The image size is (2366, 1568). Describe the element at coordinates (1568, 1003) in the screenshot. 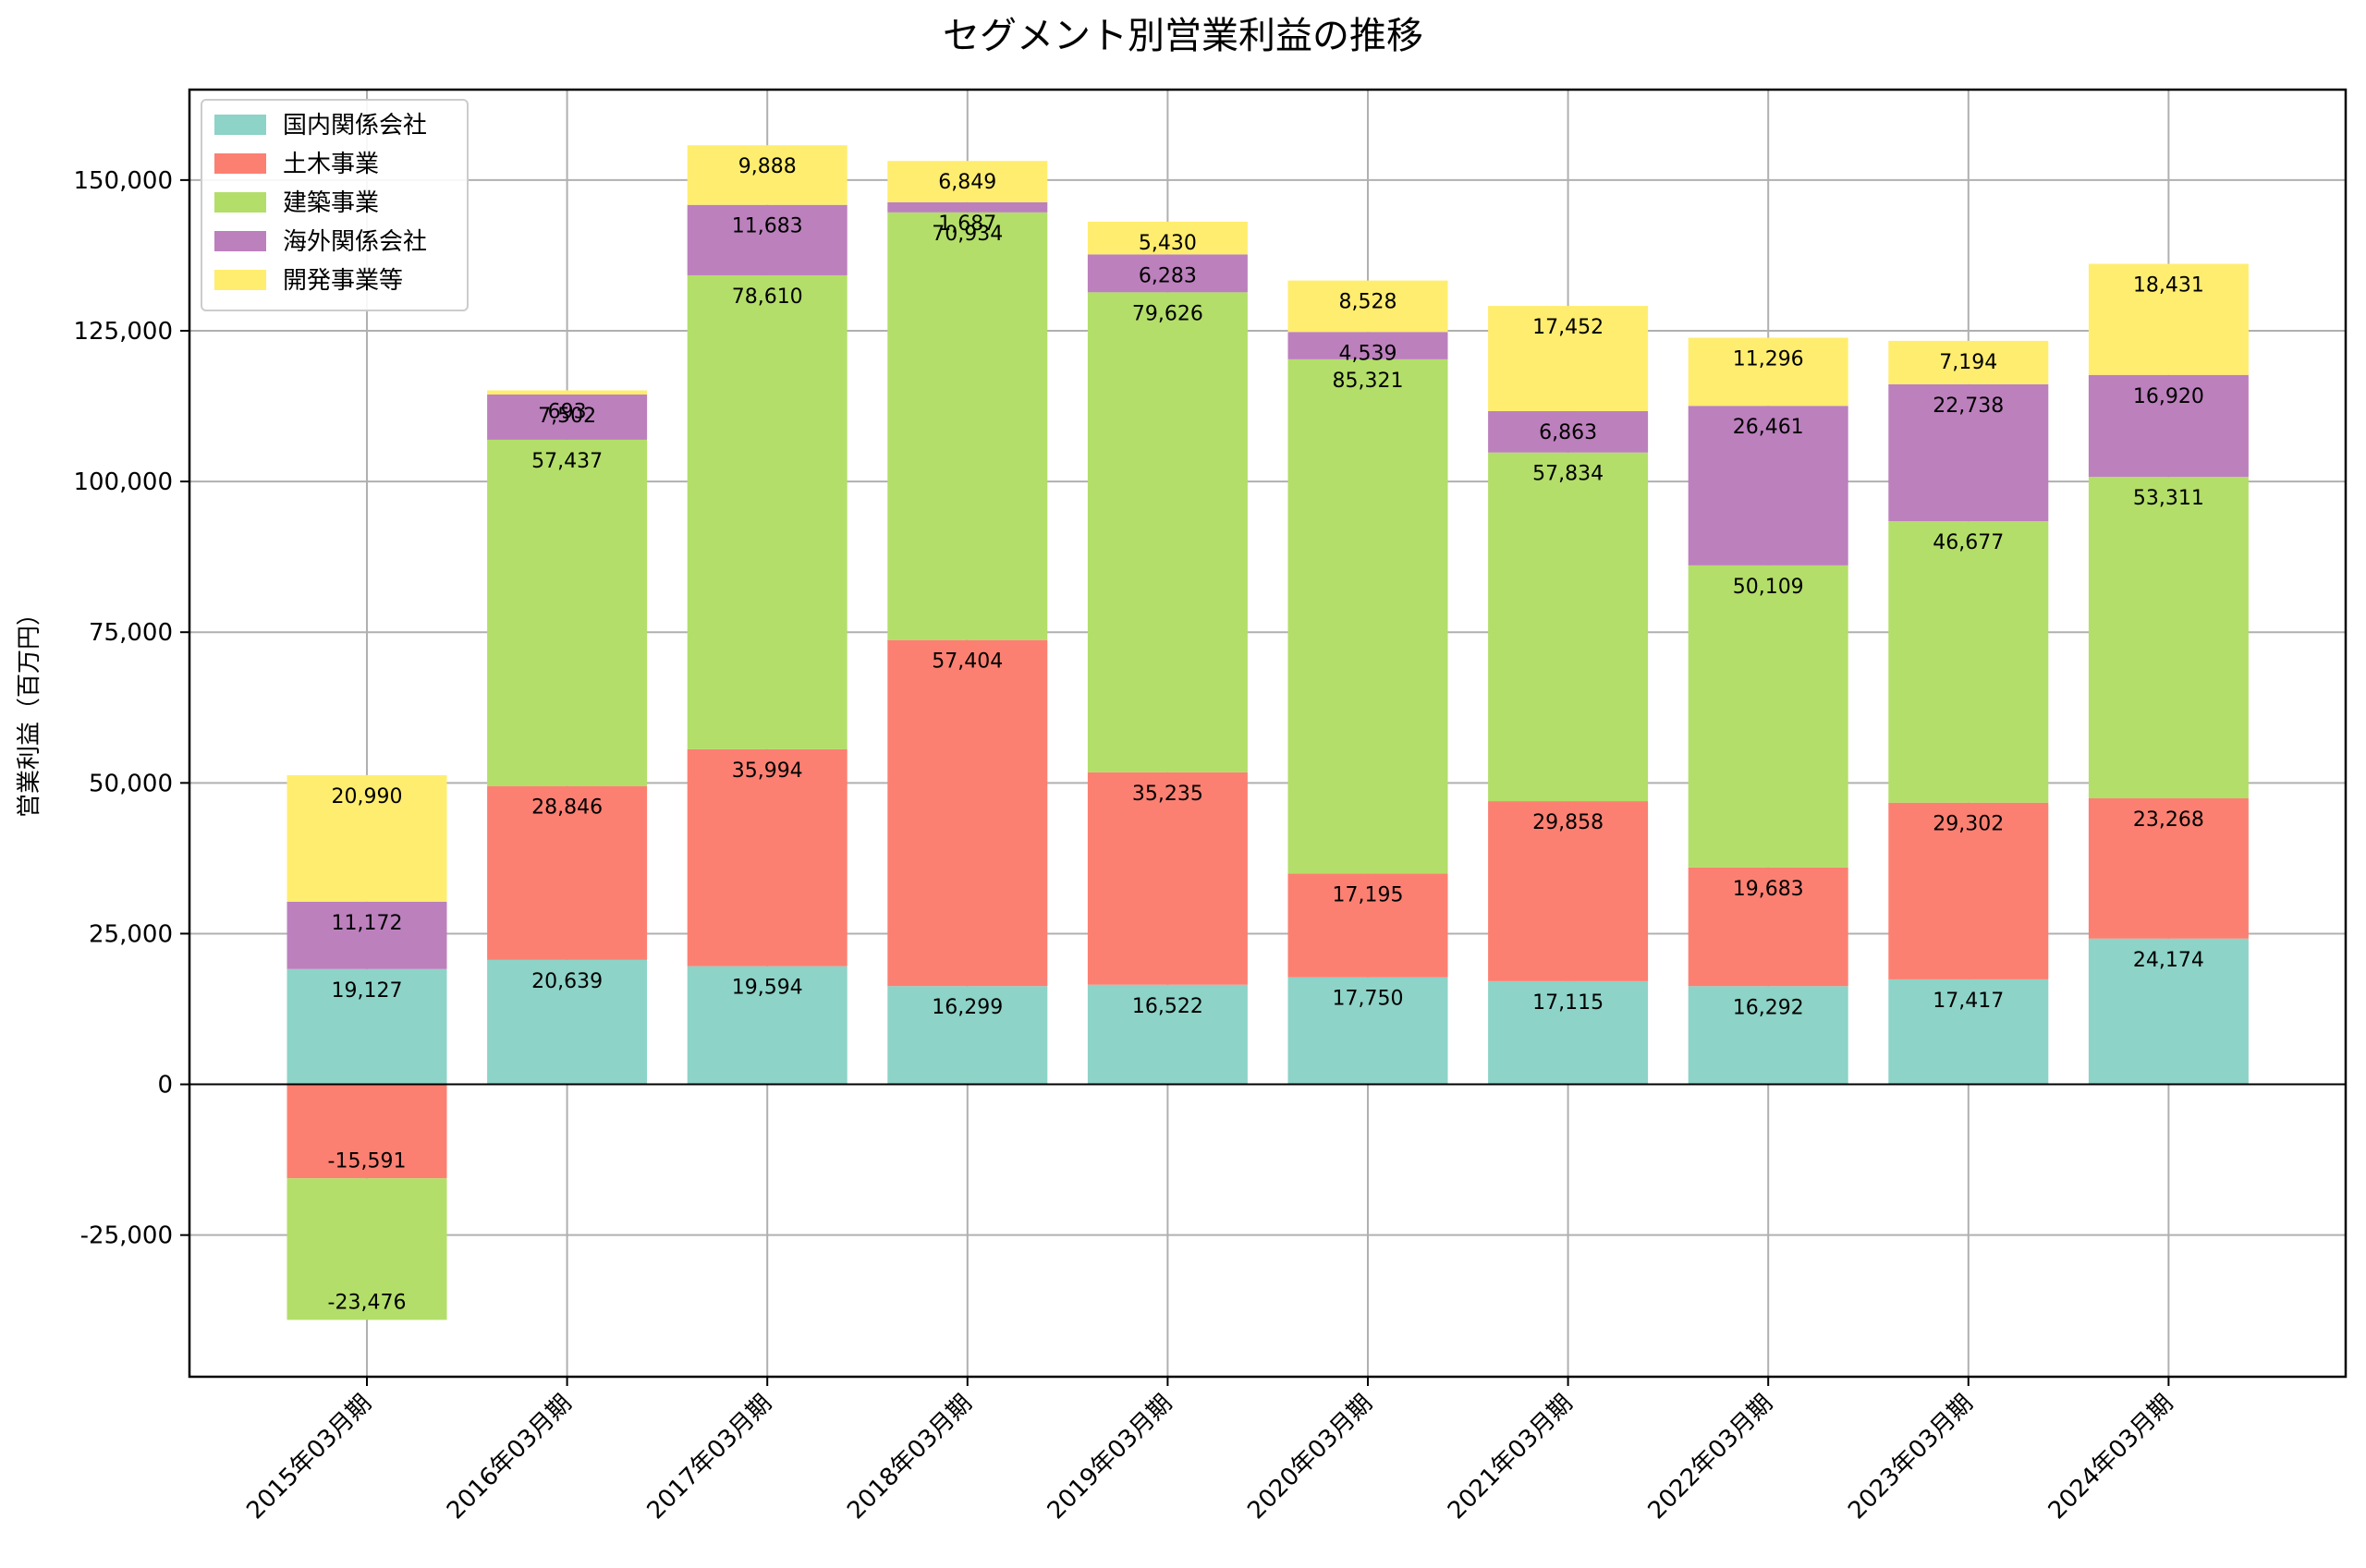

I see `bar-value-label: 17,115` at that location.